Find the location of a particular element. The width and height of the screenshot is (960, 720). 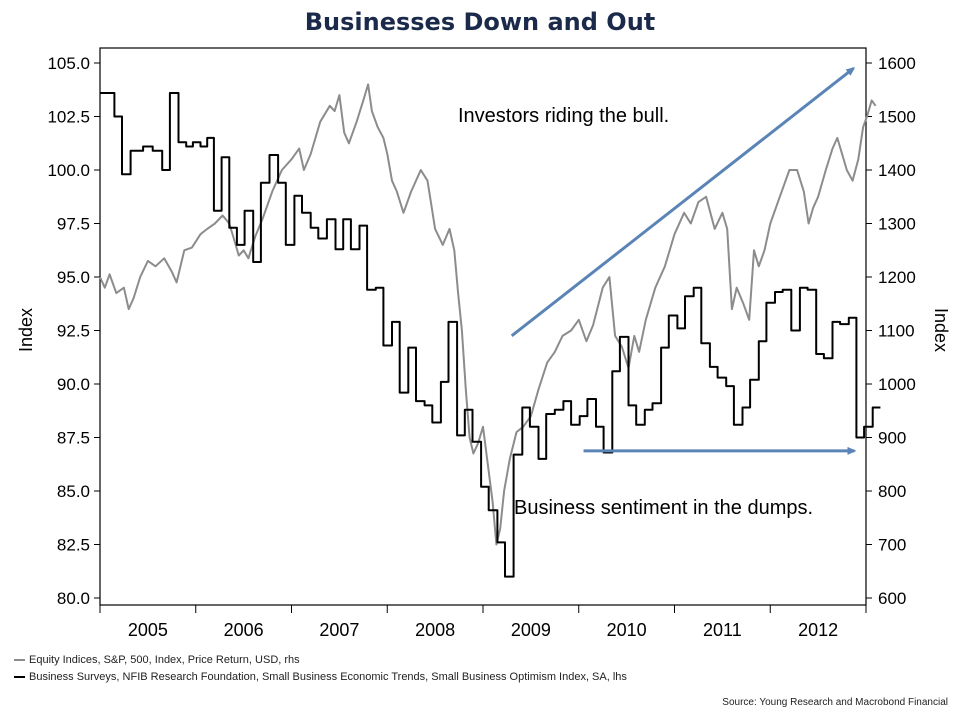

legend-swatch-nfib is located at coordinates (19, 677).